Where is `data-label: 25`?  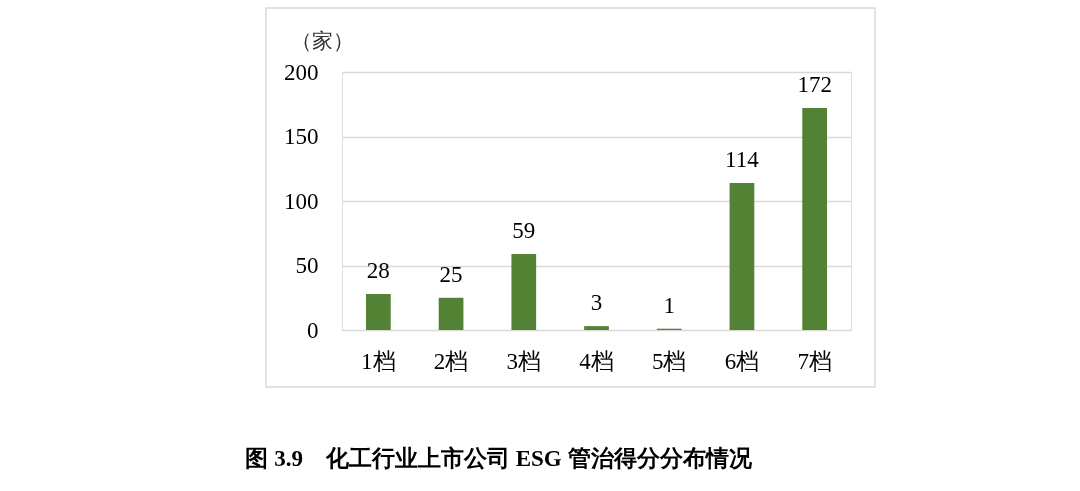 data-label: 25 is located at coordinates (451, 274).